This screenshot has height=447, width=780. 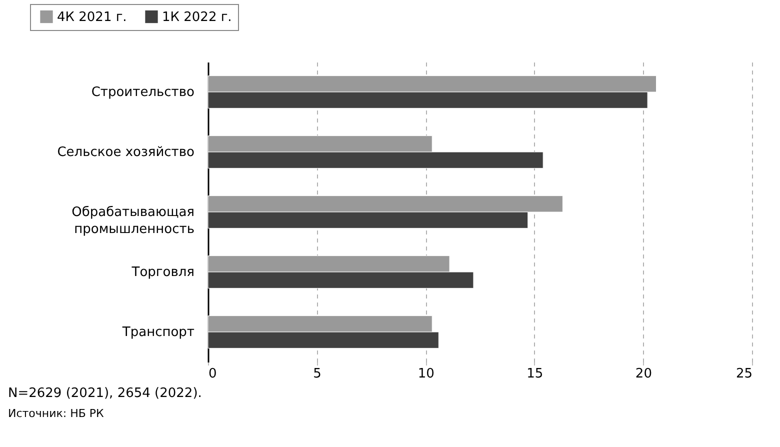 What do you see at coordinates (56, 413) in the screenshot?
I see `text: Источник: НБ РК` at bounding box center [56, 413].